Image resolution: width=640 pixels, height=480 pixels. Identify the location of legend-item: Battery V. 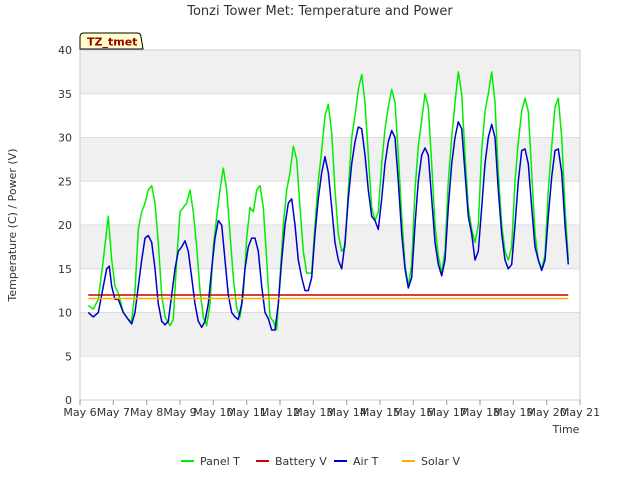
(291, 461).